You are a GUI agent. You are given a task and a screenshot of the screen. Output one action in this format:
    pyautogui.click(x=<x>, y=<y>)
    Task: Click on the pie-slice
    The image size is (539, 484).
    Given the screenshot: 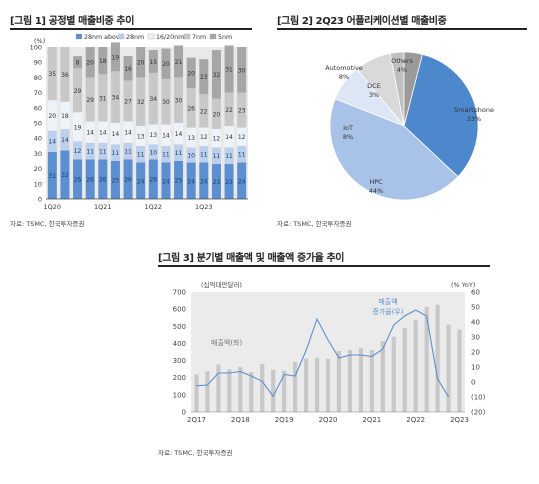 What is the action you would take?
    pyautogui.click(x=413, y=89)
    